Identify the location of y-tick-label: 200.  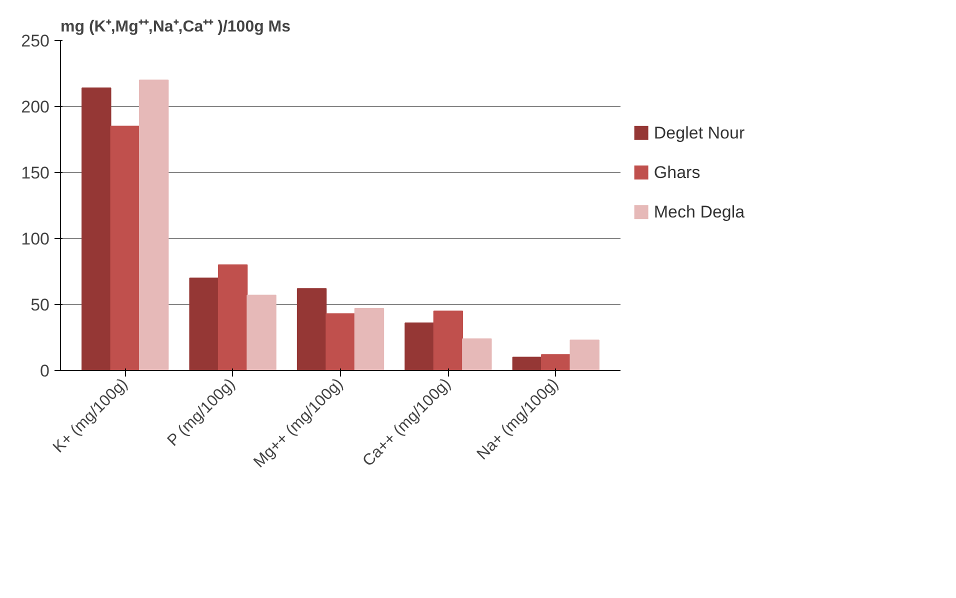
(35, 107).